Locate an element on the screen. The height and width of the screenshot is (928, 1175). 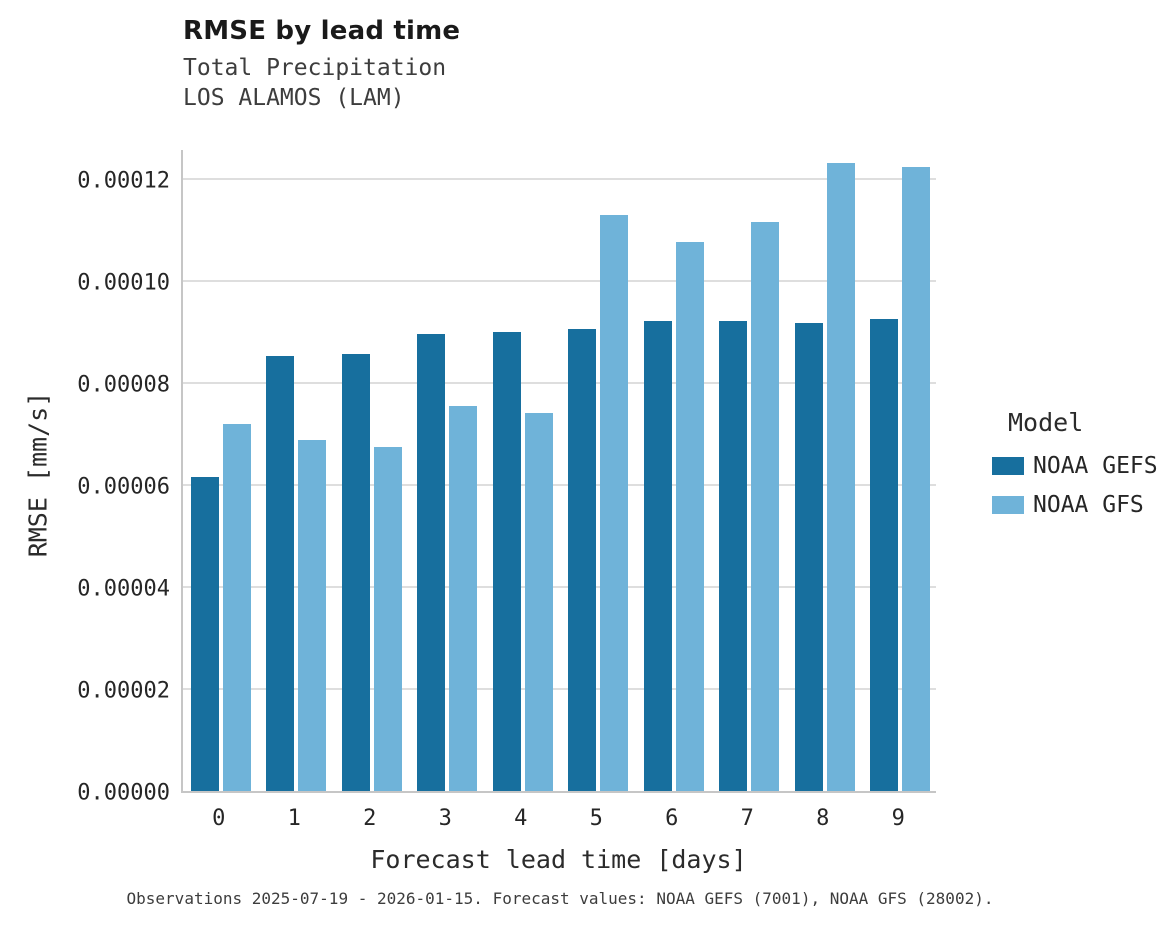
legend: Model NOAA GEFS NOAA GFS is located at coordinates (1082, 469).